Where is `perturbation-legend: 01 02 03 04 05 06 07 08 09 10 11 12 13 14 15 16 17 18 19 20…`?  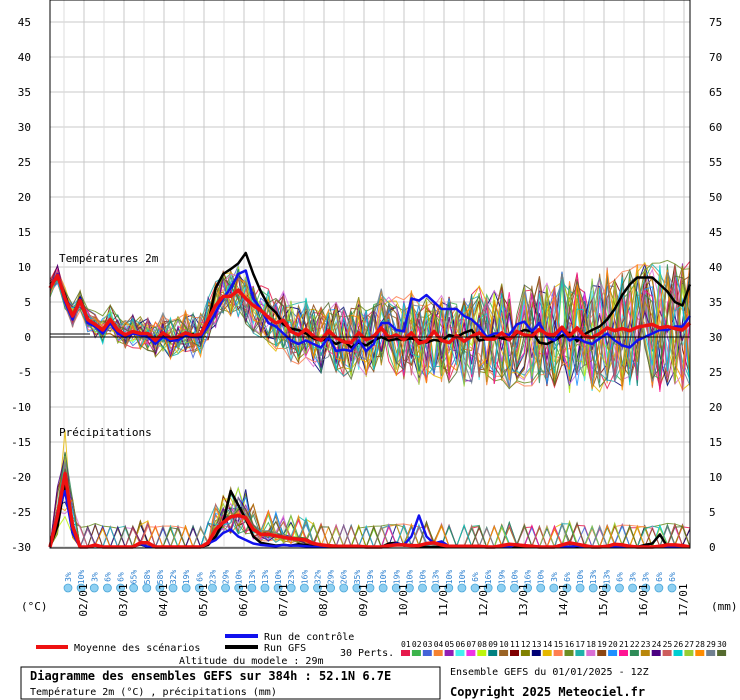 perturbation-legend: 01 02 03 04 05 06 07 08 09 10 11 12 13 14 15 16 17 18 19 20… is located at coordinates (564, 648).